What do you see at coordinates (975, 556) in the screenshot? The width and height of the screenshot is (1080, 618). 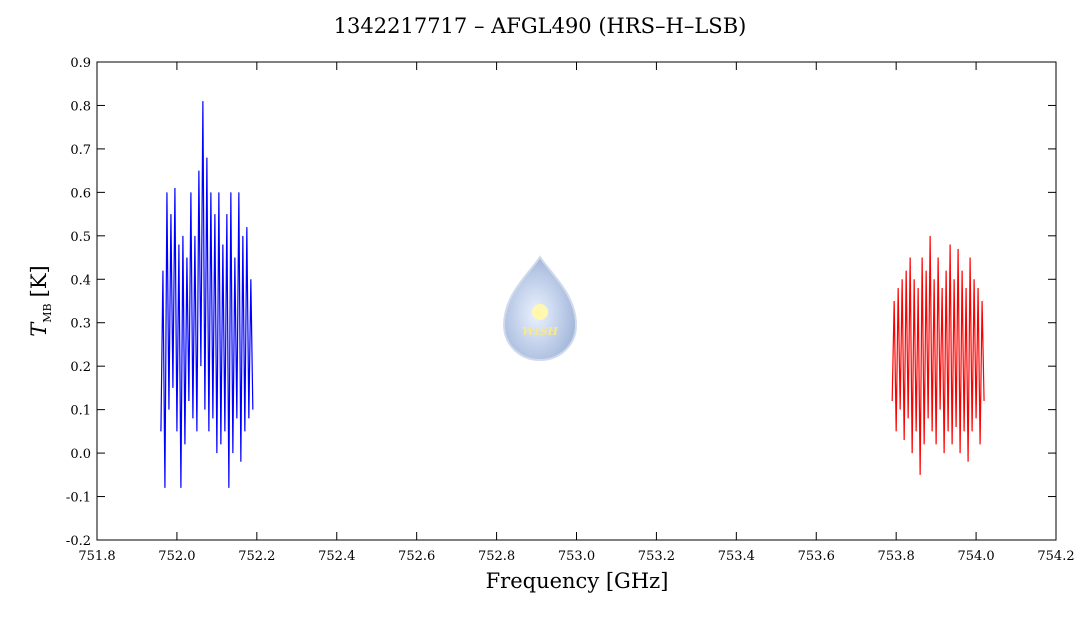 I see `x-tick-label: 754.0` at bounding box center [975, 556].